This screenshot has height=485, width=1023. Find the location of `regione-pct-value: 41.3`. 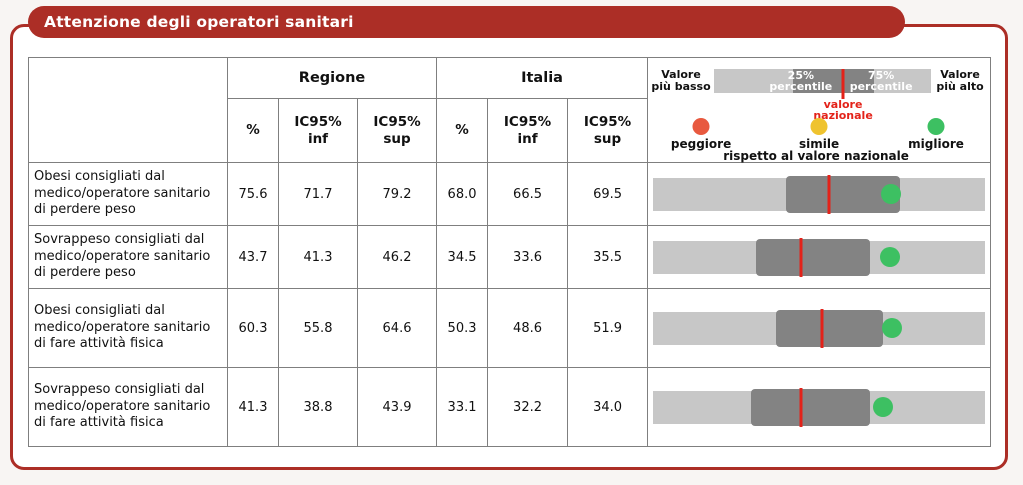

regione-pct-value: 41.3 is located at coordinates (253, 407).